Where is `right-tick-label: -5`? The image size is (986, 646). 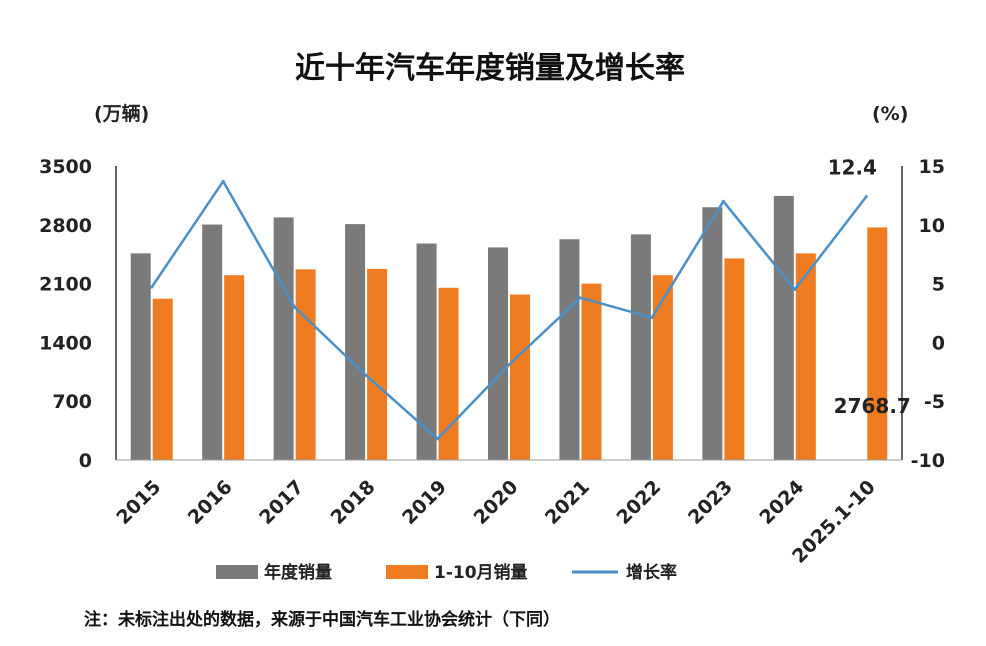 right-tick-label: -5 is located at coordinates (934, 402).